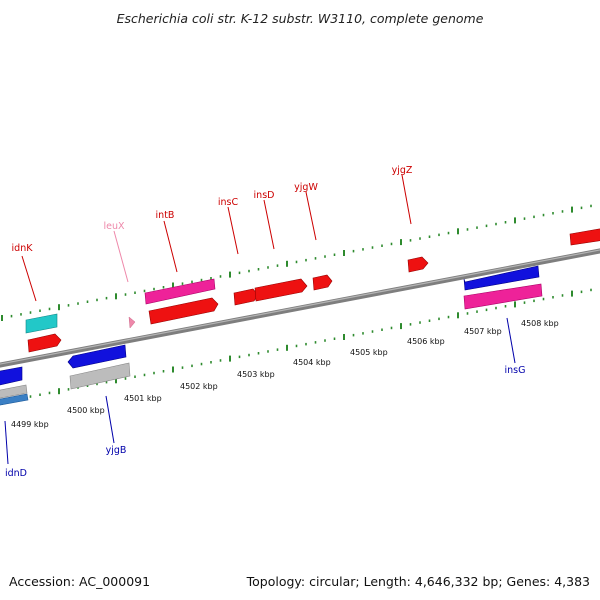  Describe the element at coordinates (44, 343) in the screenshot. I see `gene-idnk-lower-block` at that location.